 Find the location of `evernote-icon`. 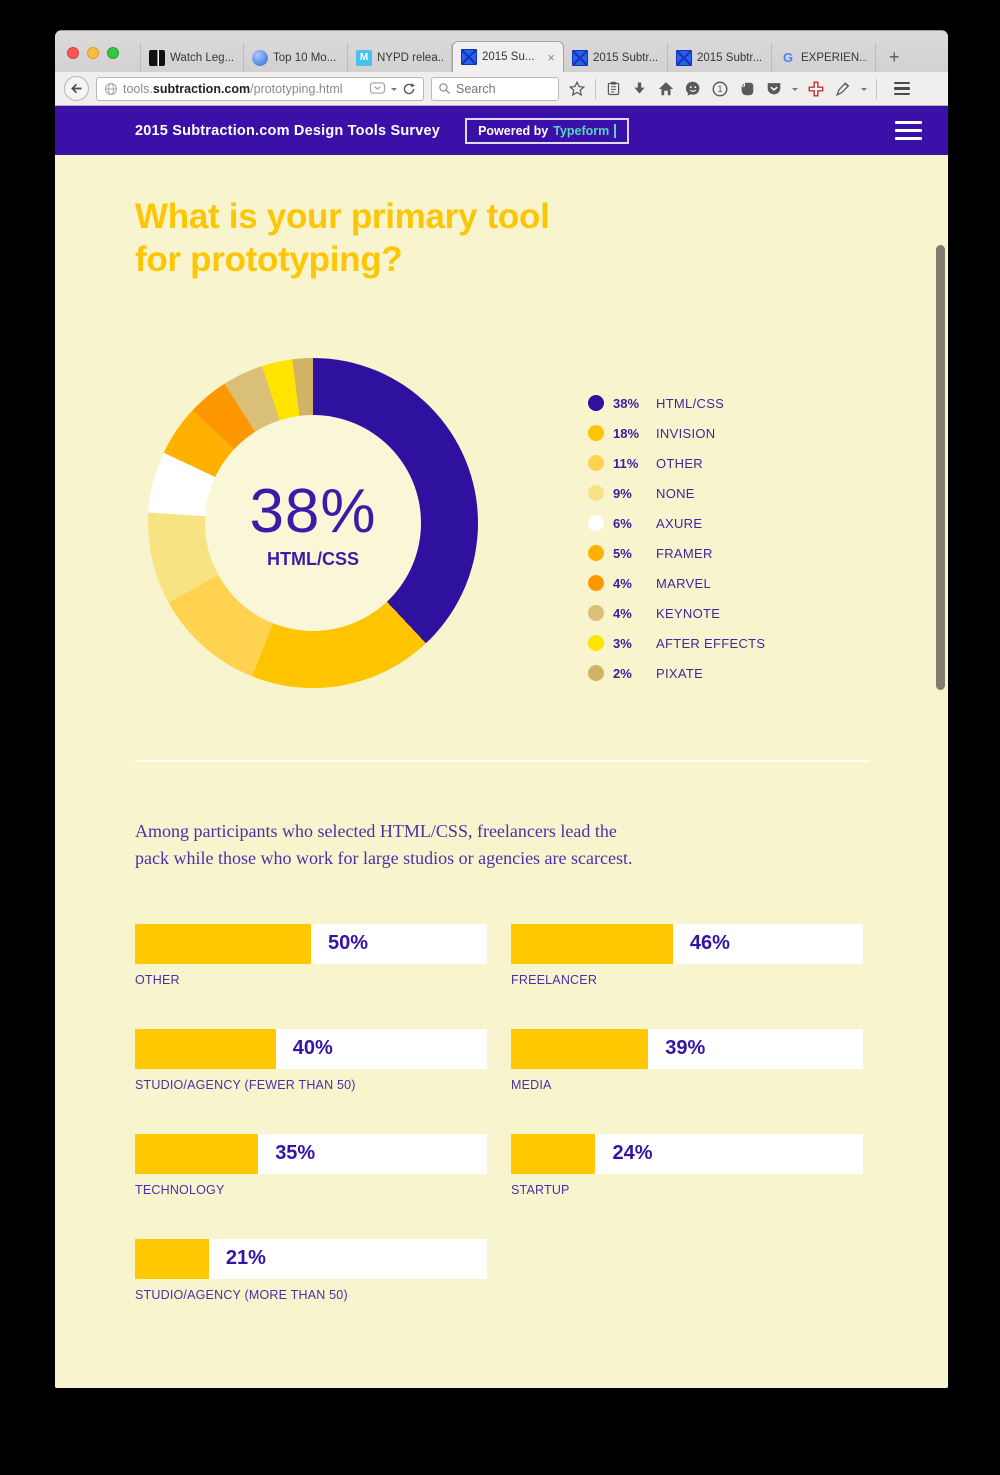

evernote-icon is located at coordinates (747, 89).